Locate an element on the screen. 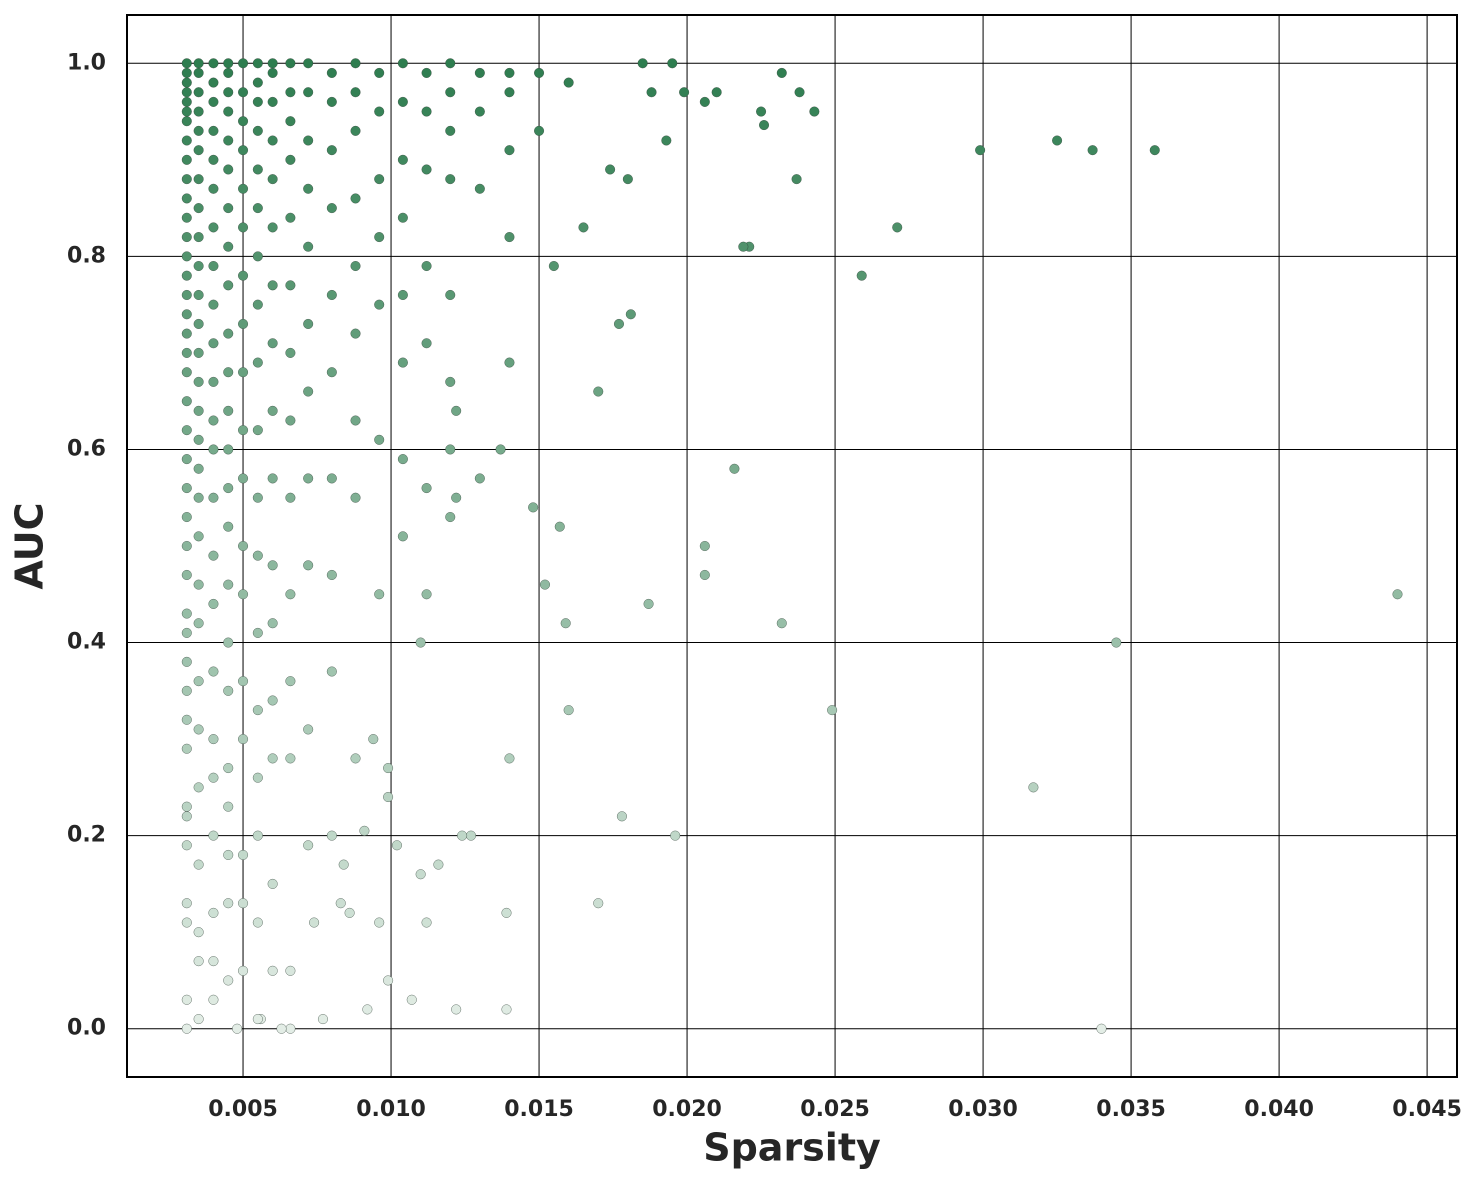 The height and width of the screenshot is (1185, 1481). y-tick-label: 0.6 is located at coordinates (86, 448).